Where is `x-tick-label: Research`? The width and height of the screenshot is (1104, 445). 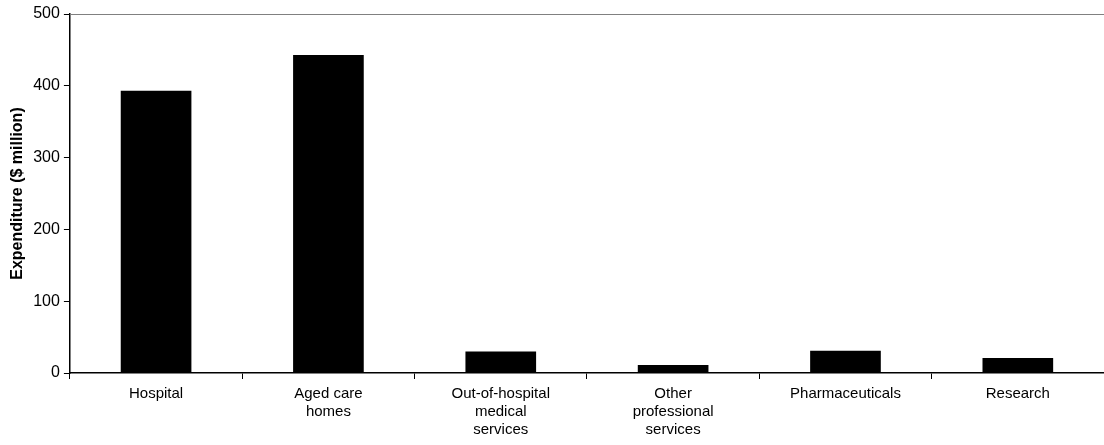 x-tick-label: Research is located at coordinates (1017, 393).